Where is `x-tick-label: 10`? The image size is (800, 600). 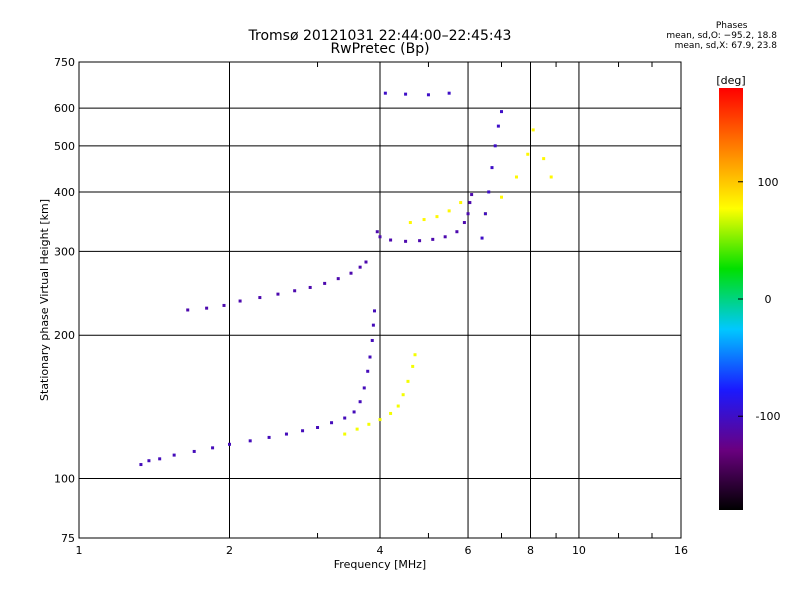
x-tick-label: 10 is located at coordinates (579, 550).